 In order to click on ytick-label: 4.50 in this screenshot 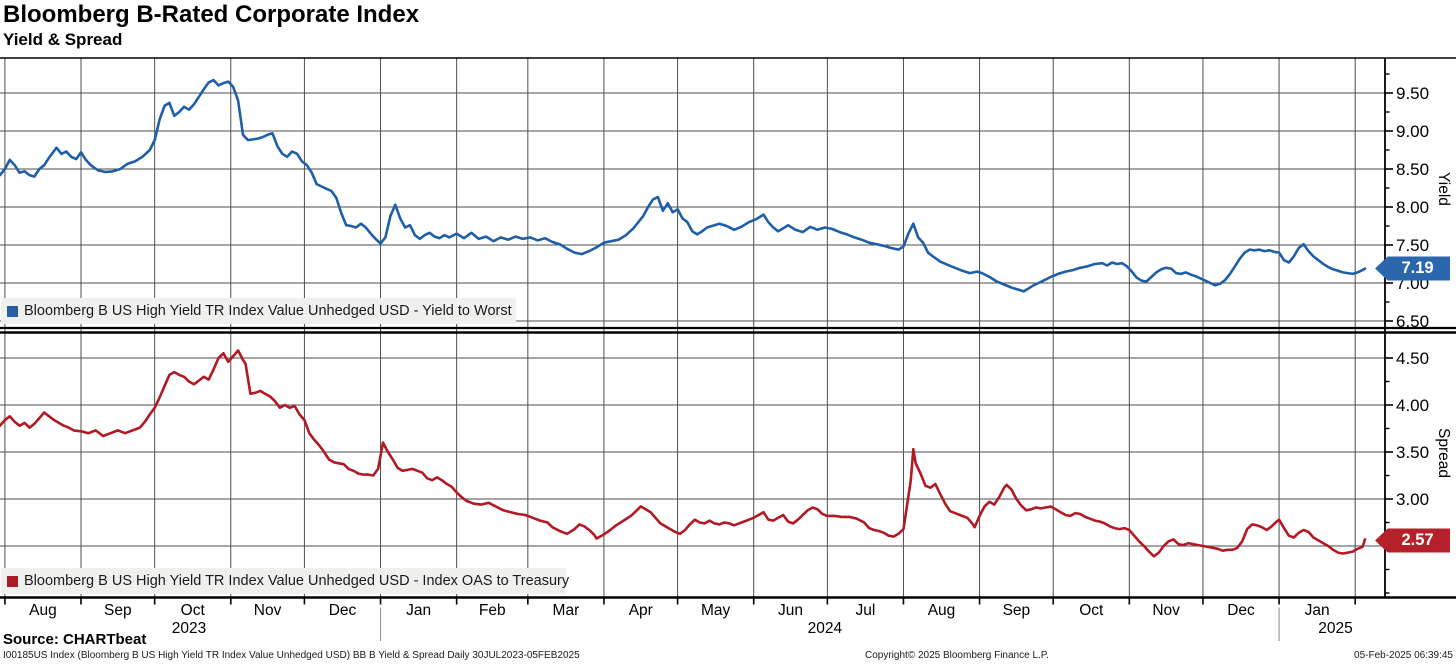, I will do `click(1412, 358)`.